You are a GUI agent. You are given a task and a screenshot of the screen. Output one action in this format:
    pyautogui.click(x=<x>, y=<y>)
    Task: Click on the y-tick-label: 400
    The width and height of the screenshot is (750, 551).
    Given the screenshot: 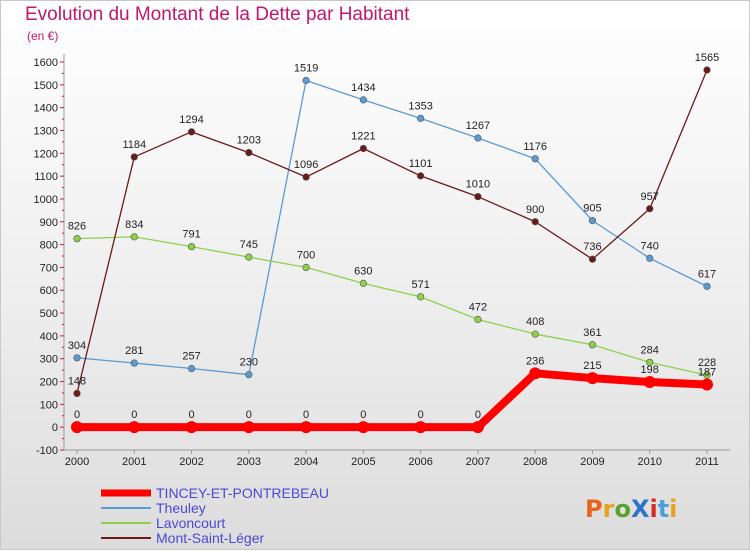 What is the action you would take?
    pyautogui.click(x=49, y=337)
    